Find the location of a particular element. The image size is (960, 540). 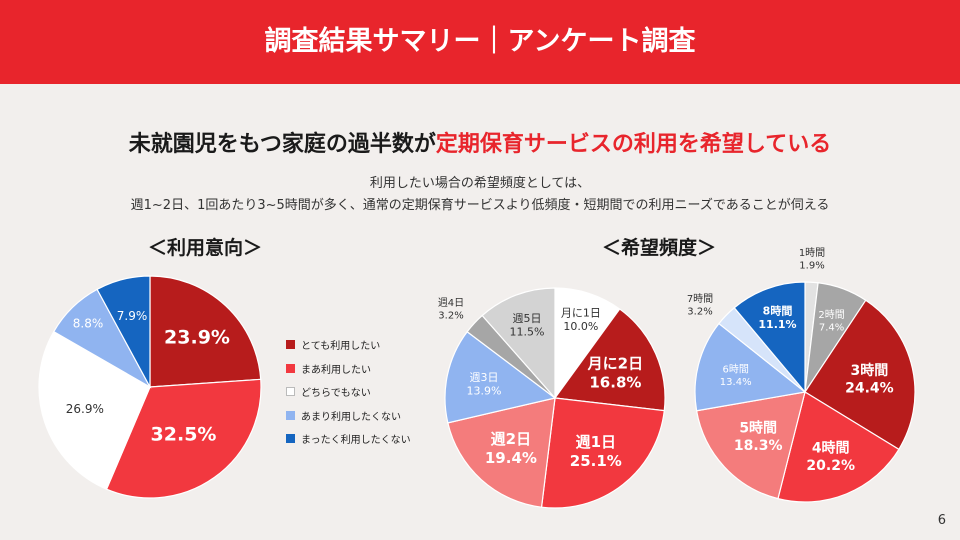

pie-label-hours-3: 3時間 24.4% is located at coordinates (869, 379).